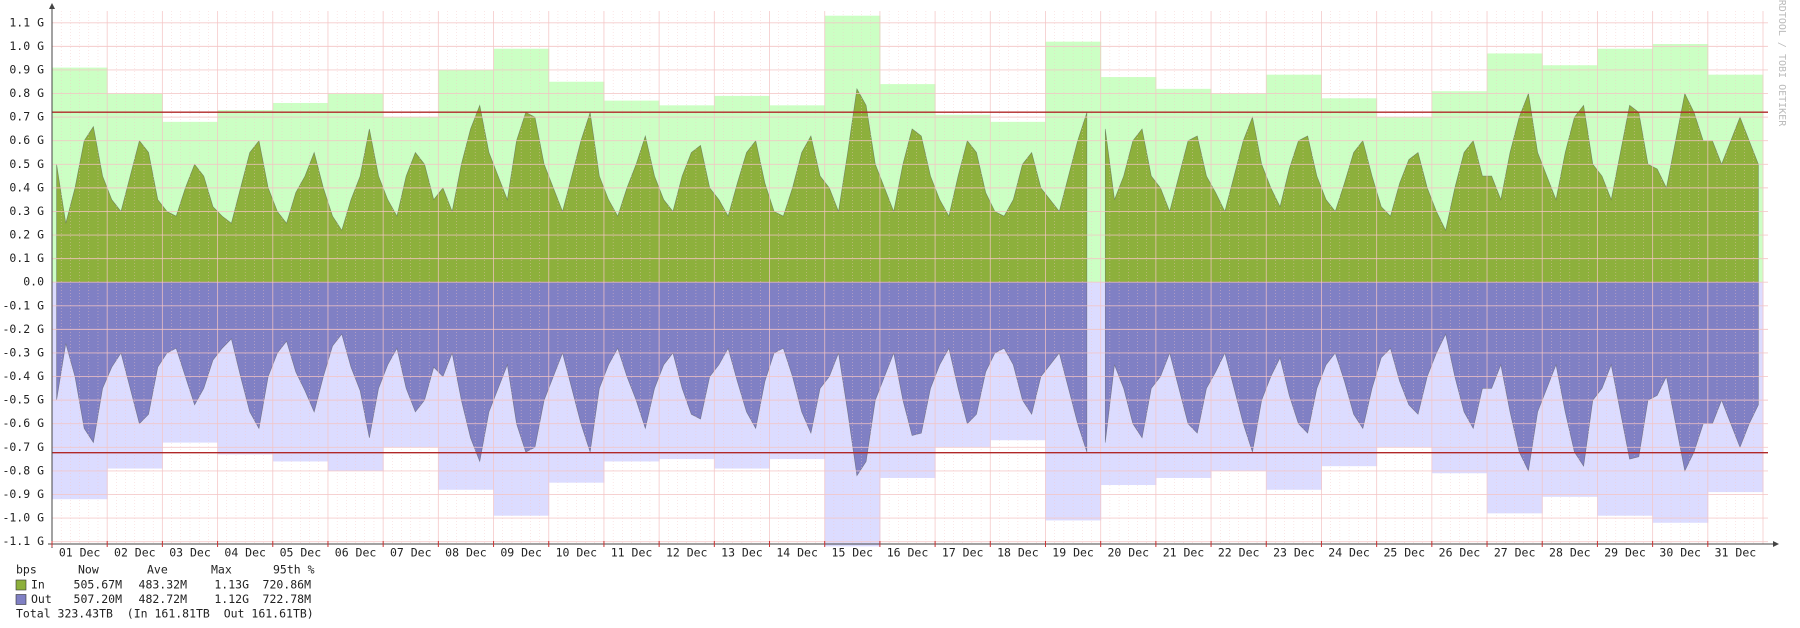 The width and height of the screenshot is (1800, 628). Describe the element at coordinates (1736, 553) in the screenshot. I see `x-tick-label: 31 Dec` at that location.